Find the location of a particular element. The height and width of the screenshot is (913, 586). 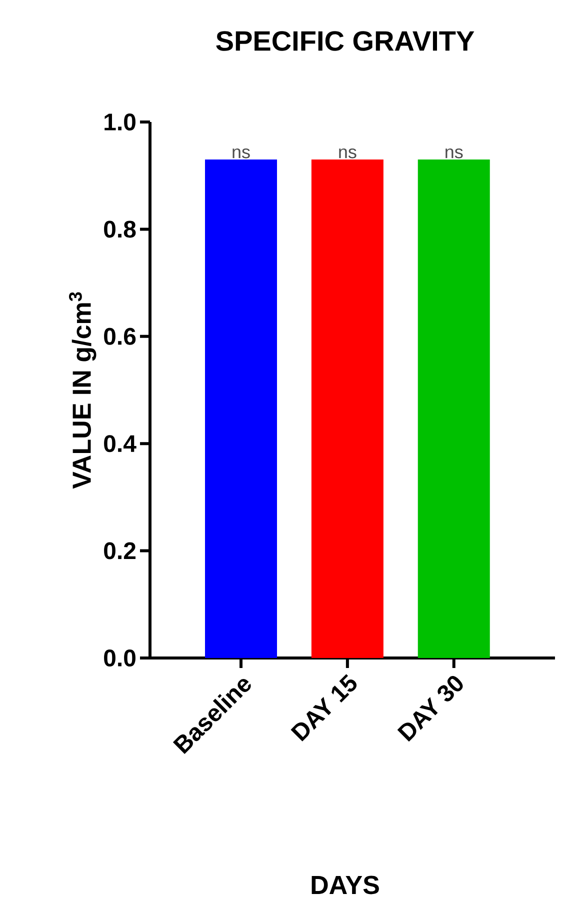

y-tick-label: 1.0 is located at coordinates (120, 122).